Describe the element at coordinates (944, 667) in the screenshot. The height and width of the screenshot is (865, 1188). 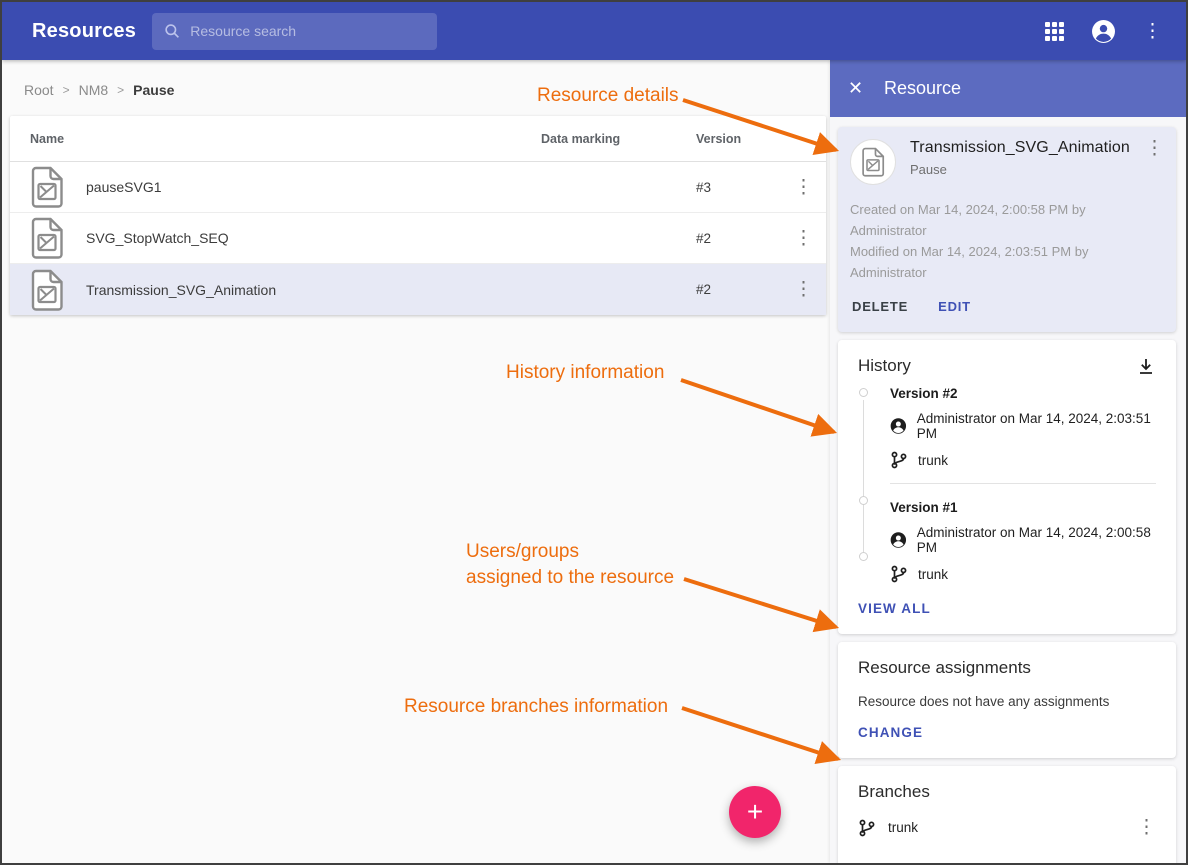
I see `assignments-title: Resource assignments` at that location.